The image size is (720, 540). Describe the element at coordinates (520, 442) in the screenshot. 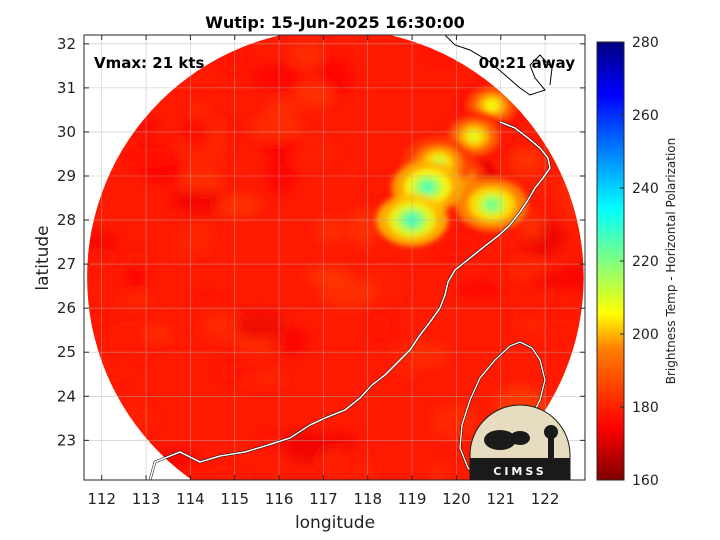

I see `cimss-logo: CIMSS` at that location.